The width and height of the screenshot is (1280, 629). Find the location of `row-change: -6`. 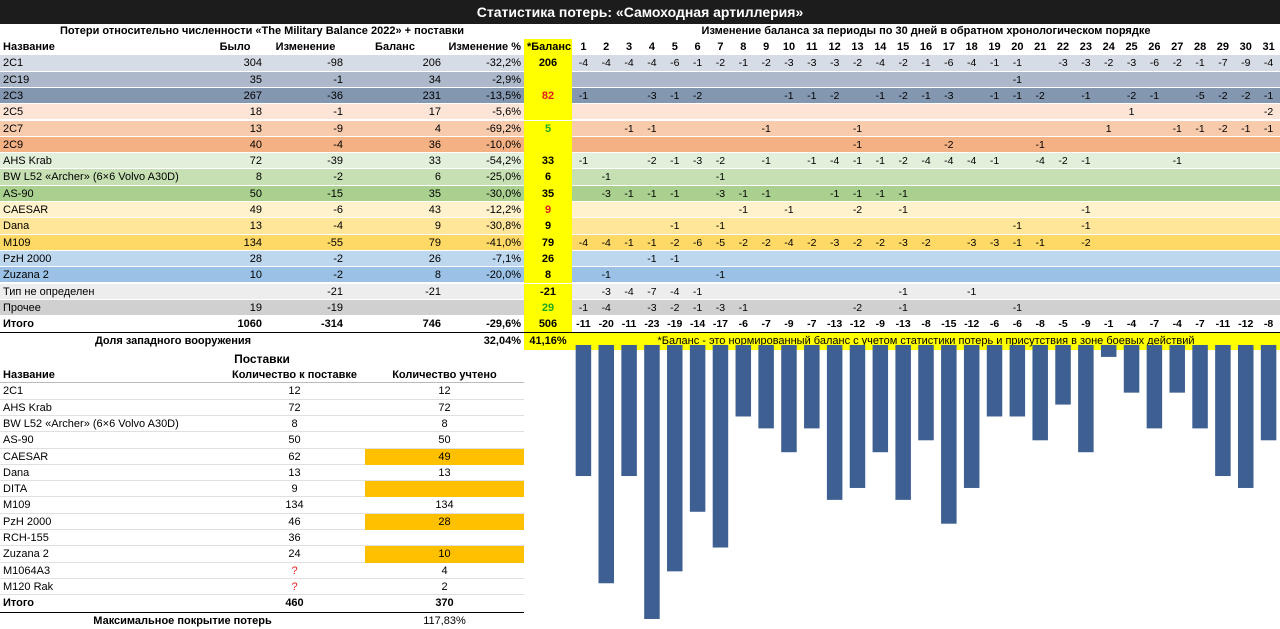

row-change: -6 is located at coordinates (338, 210).